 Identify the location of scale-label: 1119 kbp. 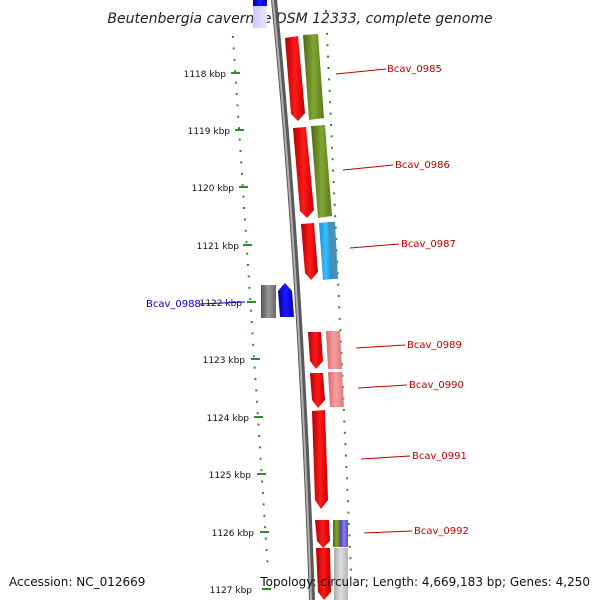
(209, 132).